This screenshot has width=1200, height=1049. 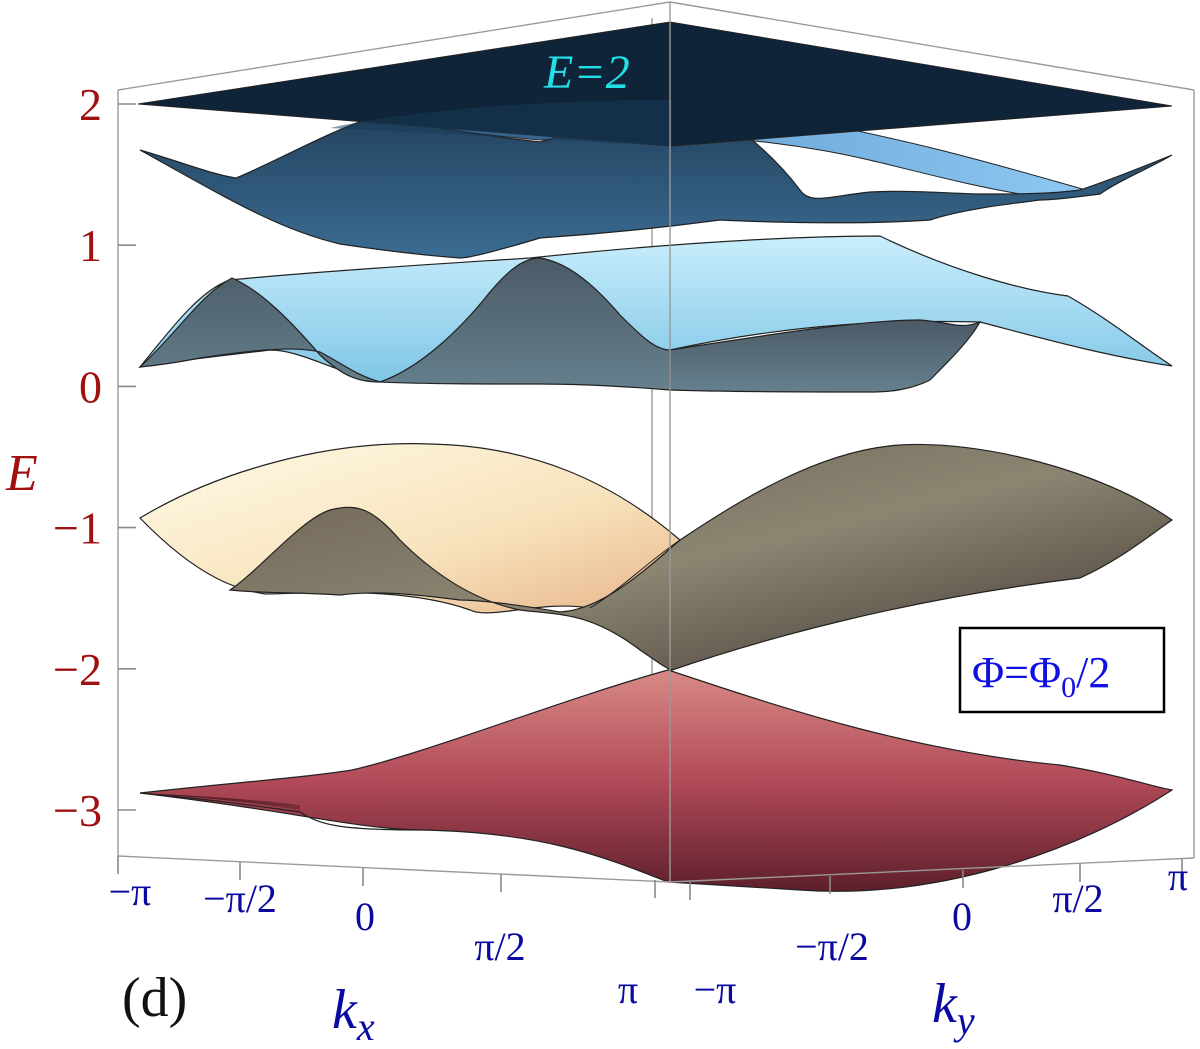 I want to click on ky-tick-label: 0, so click(x=962, y=916).